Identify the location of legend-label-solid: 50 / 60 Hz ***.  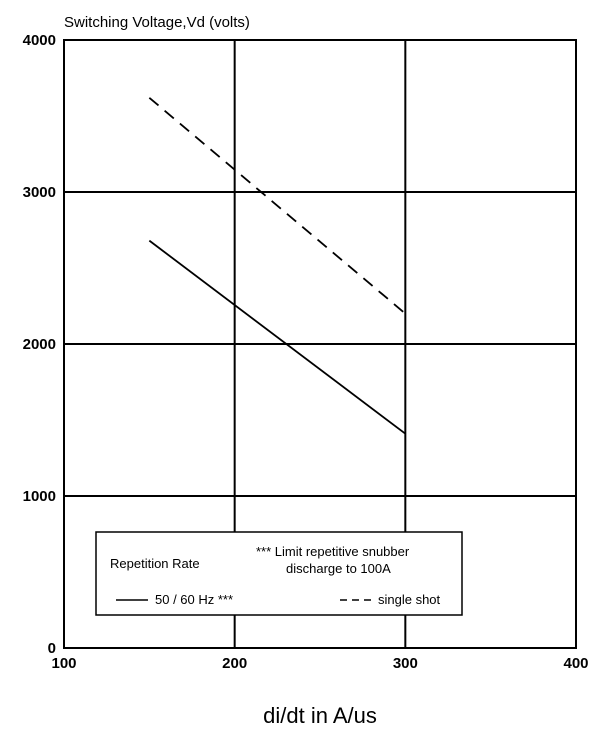
(194, 599).